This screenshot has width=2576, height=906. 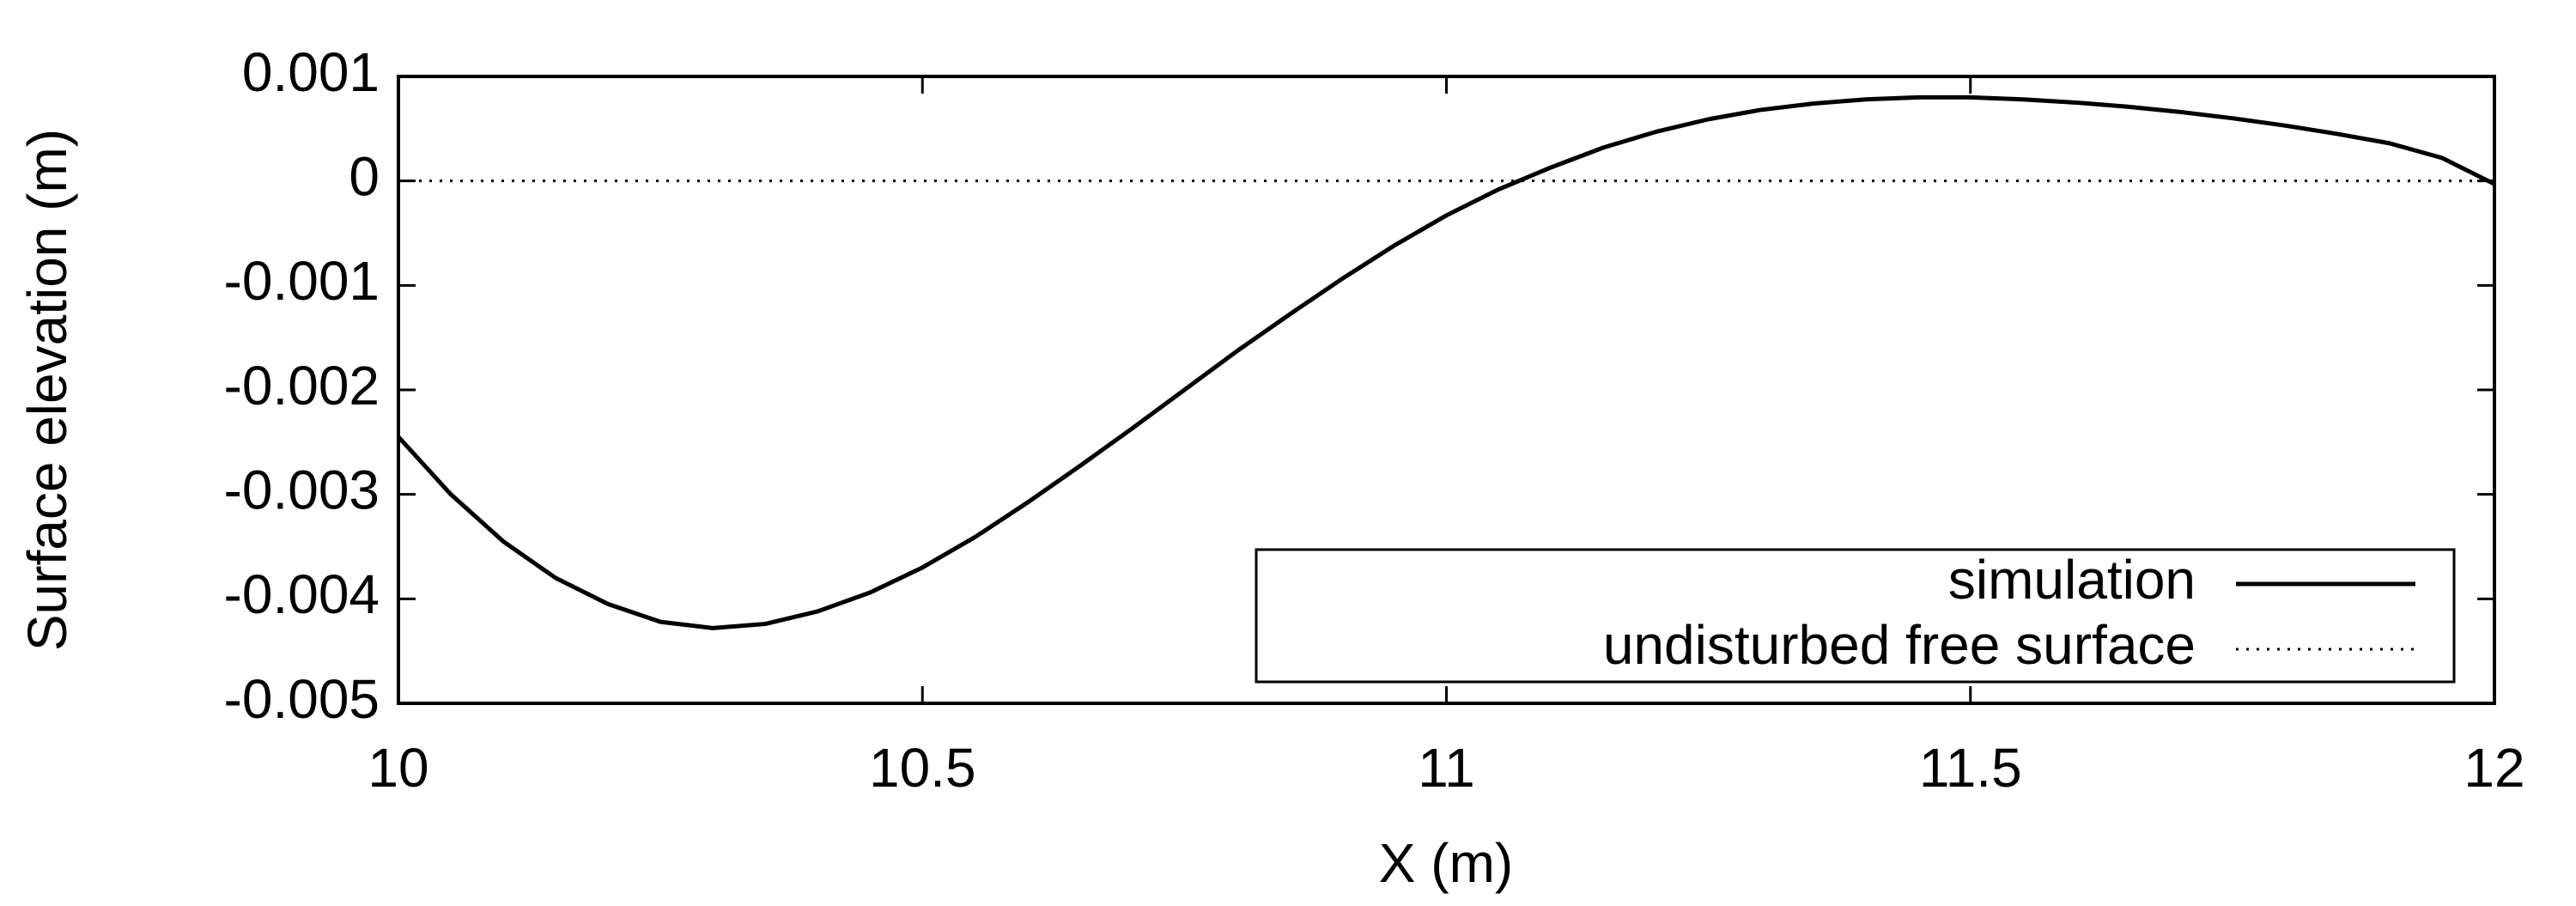 I want to click on legend-box, so click(x=1856, y=616).